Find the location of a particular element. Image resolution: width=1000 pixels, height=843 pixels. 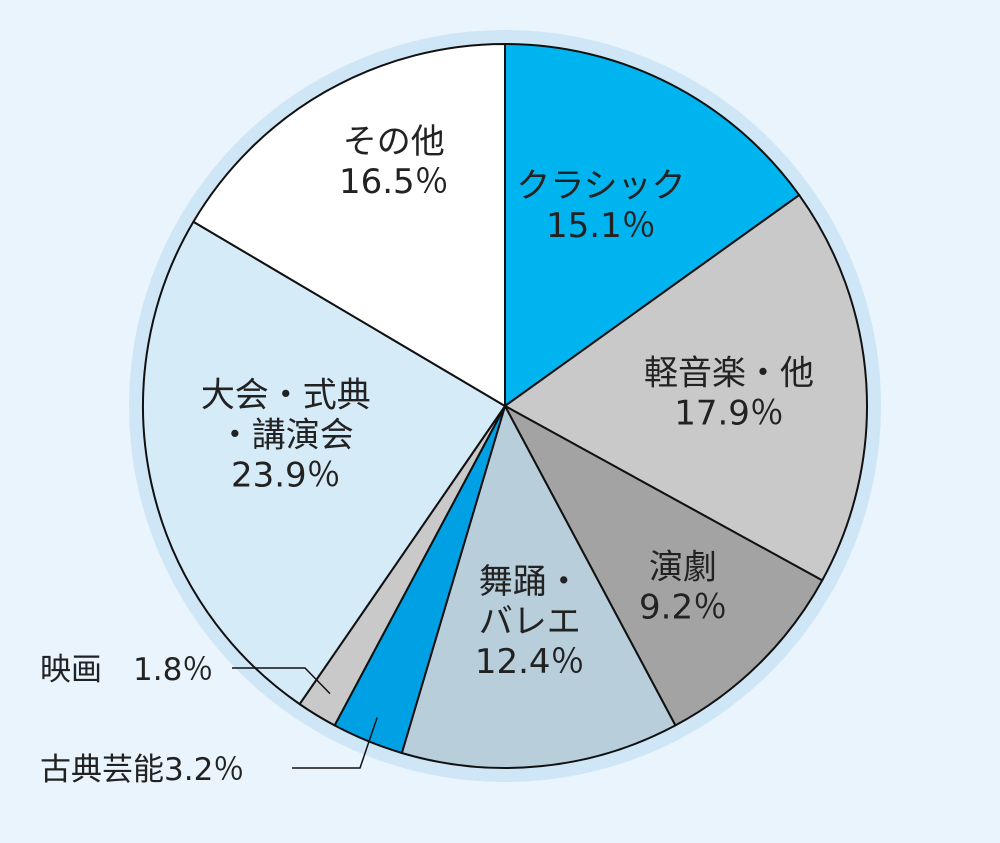

slice-name-label: 舞踊・ is located at coordinates (530, 582).